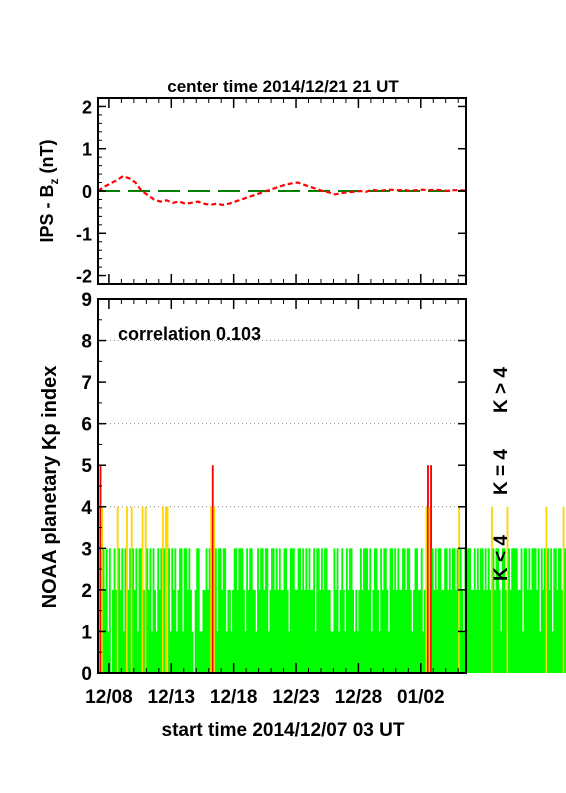 This screenshot has height=793, width=566. Describe the element at coordinates (282, 190) in the screenshot. I see `ips-bz-plot` at that location.